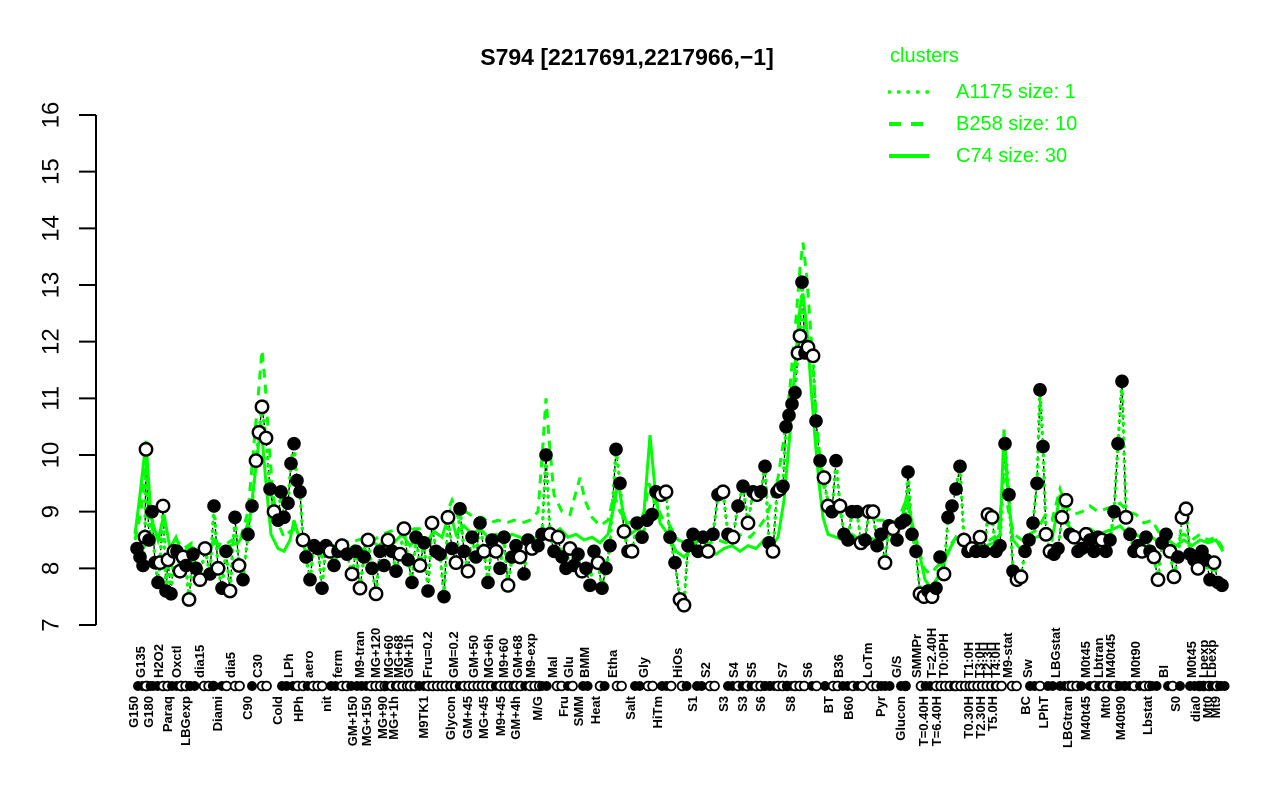 This screenshot has width=1280, height=800. Describe the element at coordinates (828, 704) in the screenshot. I see `x-axis-label-bottom: BT` at that location.